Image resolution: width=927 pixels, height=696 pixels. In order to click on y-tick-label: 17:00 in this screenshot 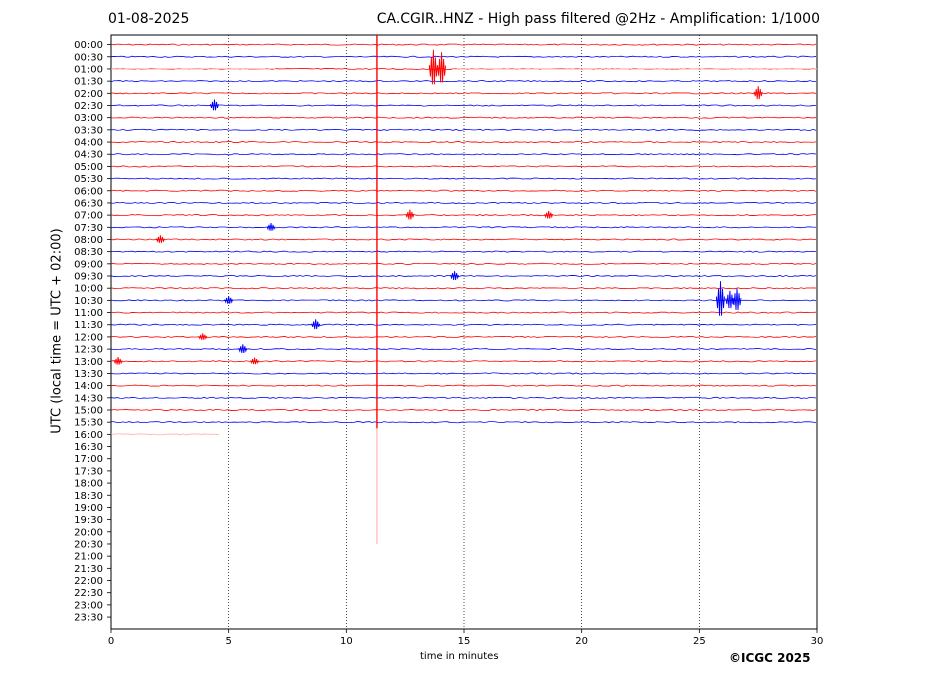, I will do `click(88, 459)`.